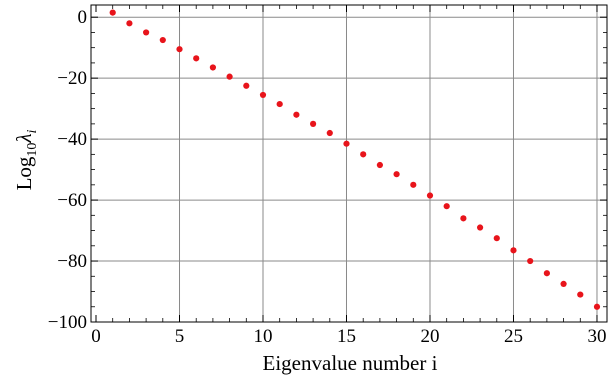 The height and width of the screenshot is (377, 610). Describe the element at coordinates (350, 363) in the screenshot. I see `x-axis-label: Eigenvalue number i` at that location.